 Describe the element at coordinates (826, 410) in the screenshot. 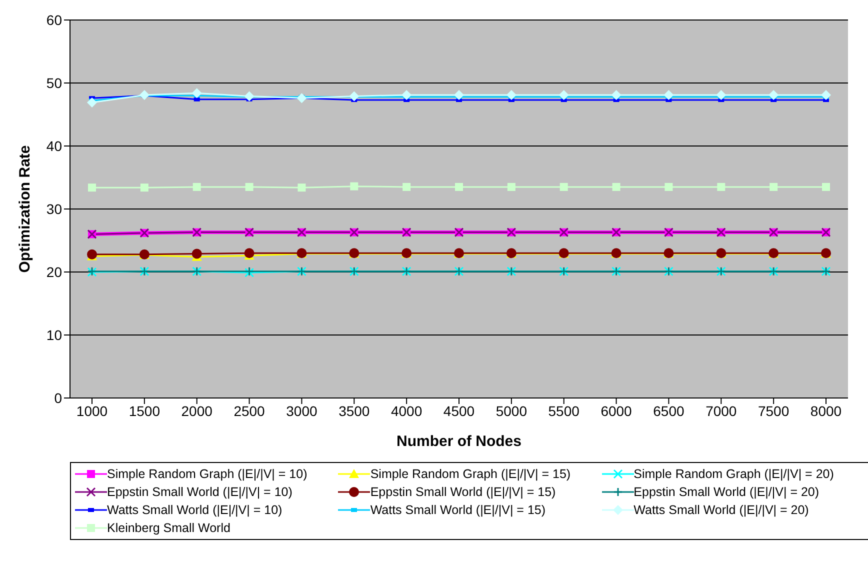

I see `x-tick-label: 8000` at that location.